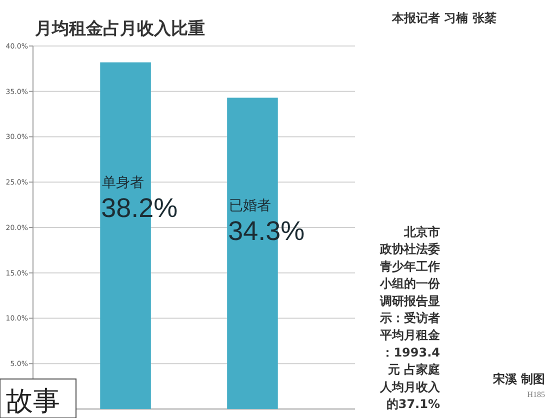  I want to click on text: H185, so click(536, 394).